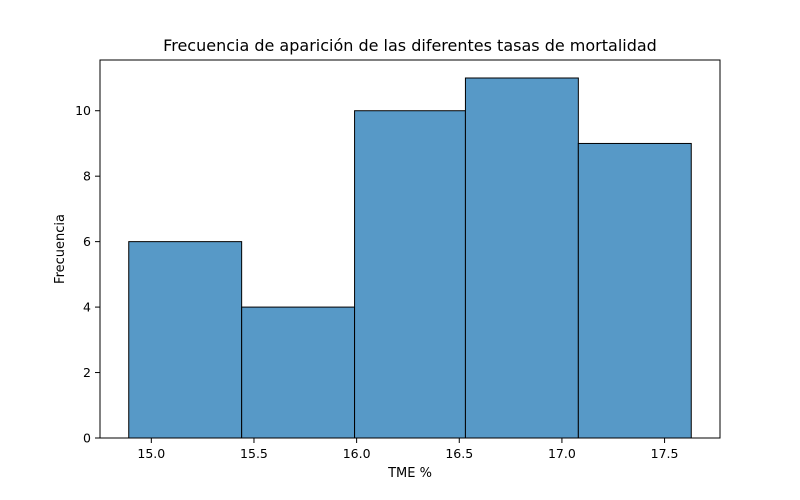 This screenshot has width=800, height=500. What do you see at coordinates (409, 473) in the screenshot?
I see `x-axis-label: TME %` at bounding box center [409, 473].